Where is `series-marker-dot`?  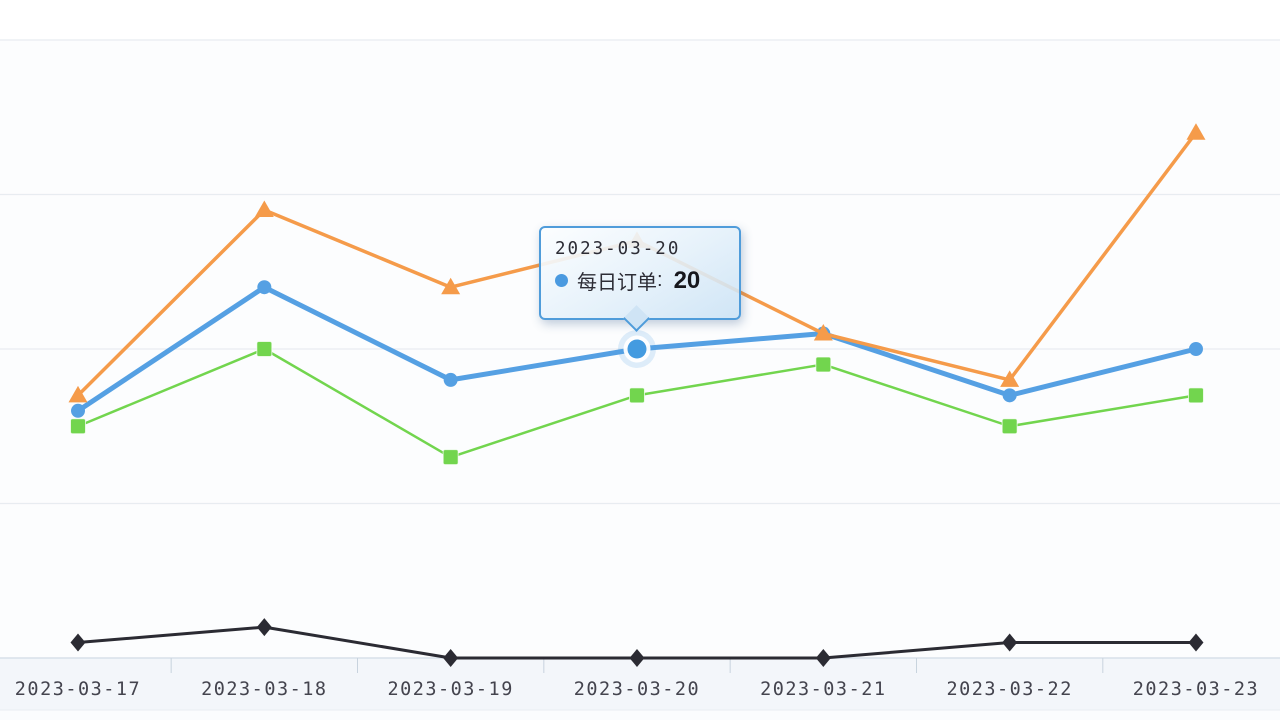
series-marker-dot is located at coordinates (561, 280).